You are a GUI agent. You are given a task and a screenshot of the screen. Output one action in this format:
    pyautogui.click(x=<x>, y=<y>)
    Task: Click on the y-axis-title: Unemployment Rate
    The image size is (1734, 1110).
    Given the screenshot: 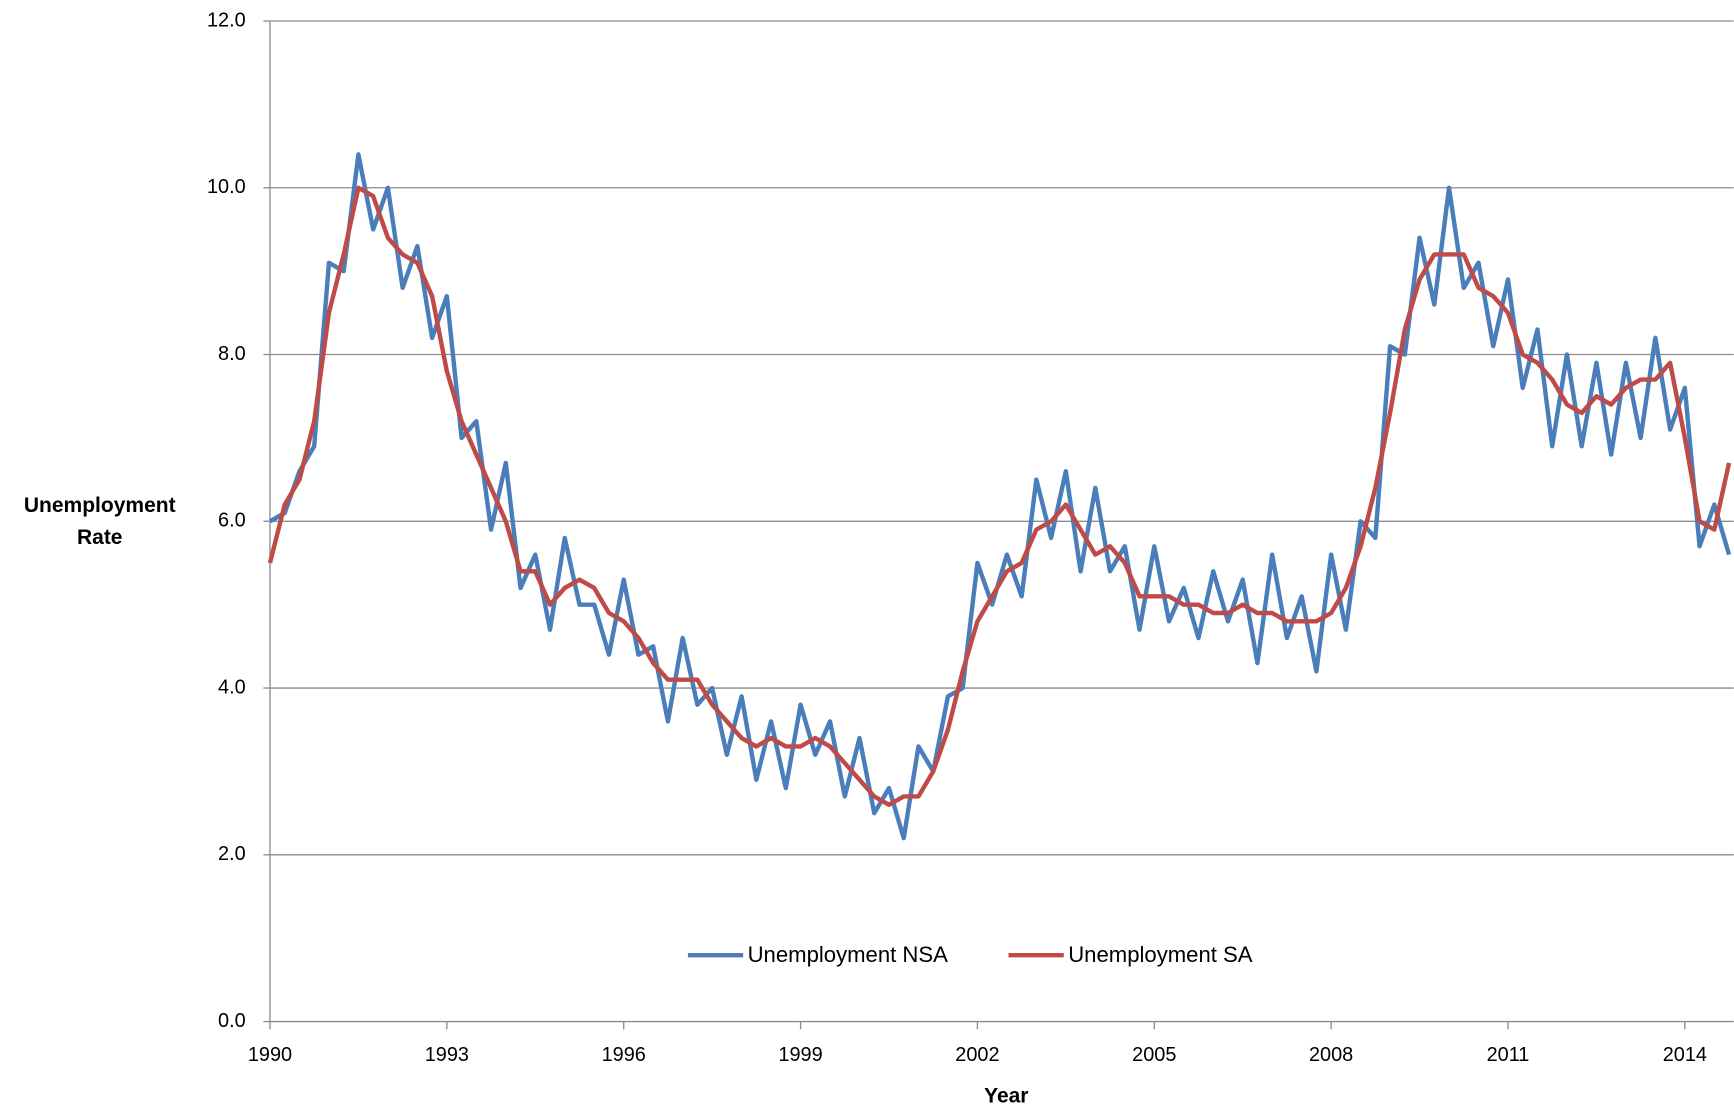 What is the action you would take?
    pyautogui.click(x=99, y=522)
    